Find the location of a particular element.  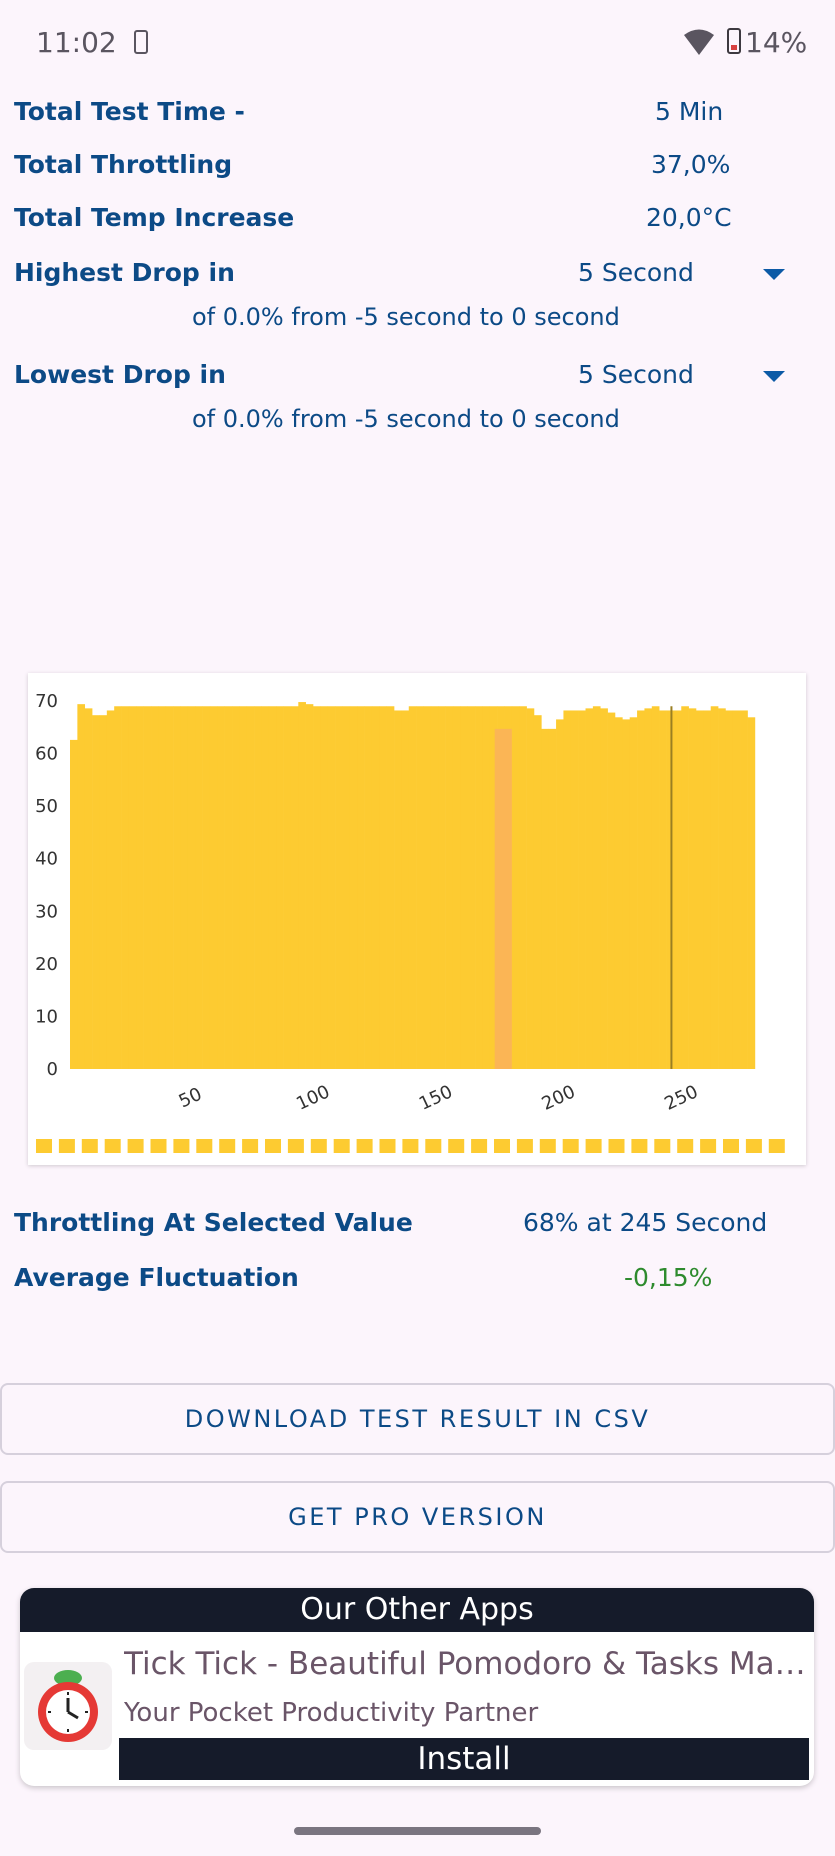

highest-drop-dropdown: 5 Second is located at coordinates (685, 274).